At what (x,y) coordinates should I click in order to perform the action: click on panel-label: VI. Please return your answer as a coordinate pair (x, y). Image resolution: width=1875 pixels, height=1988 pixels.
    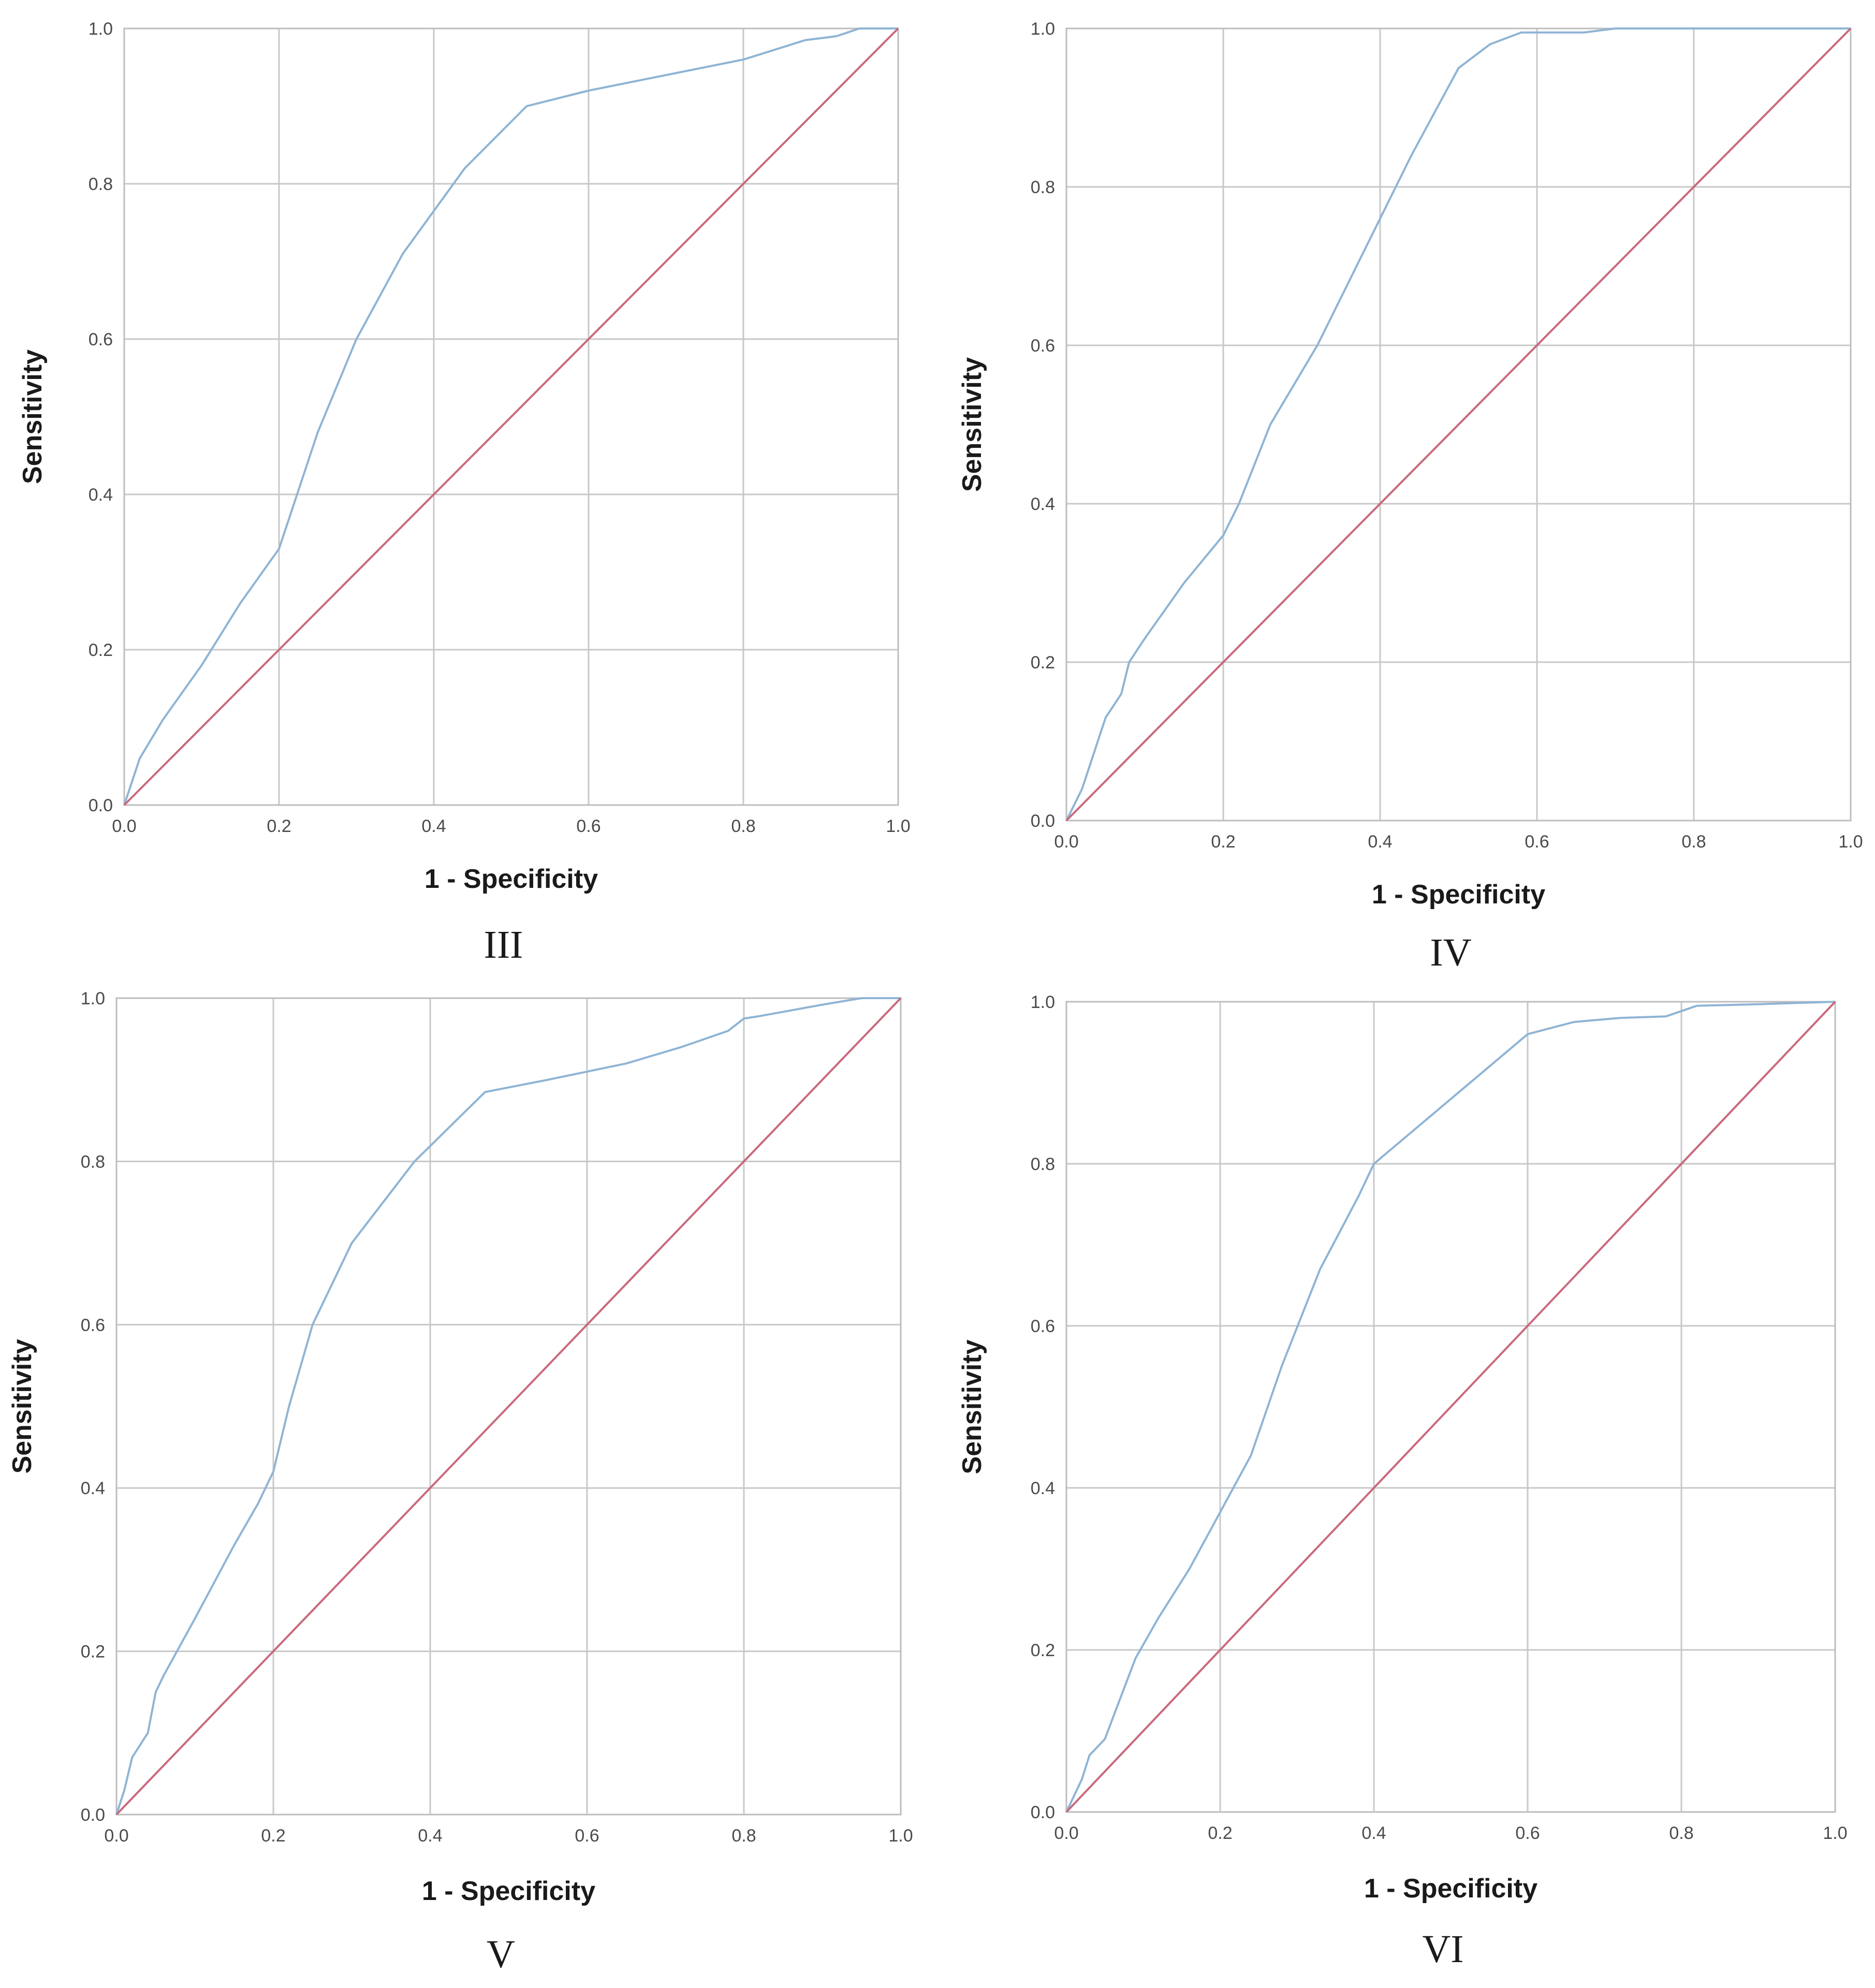
    Looking at the image, I should click on (1443, 1949).